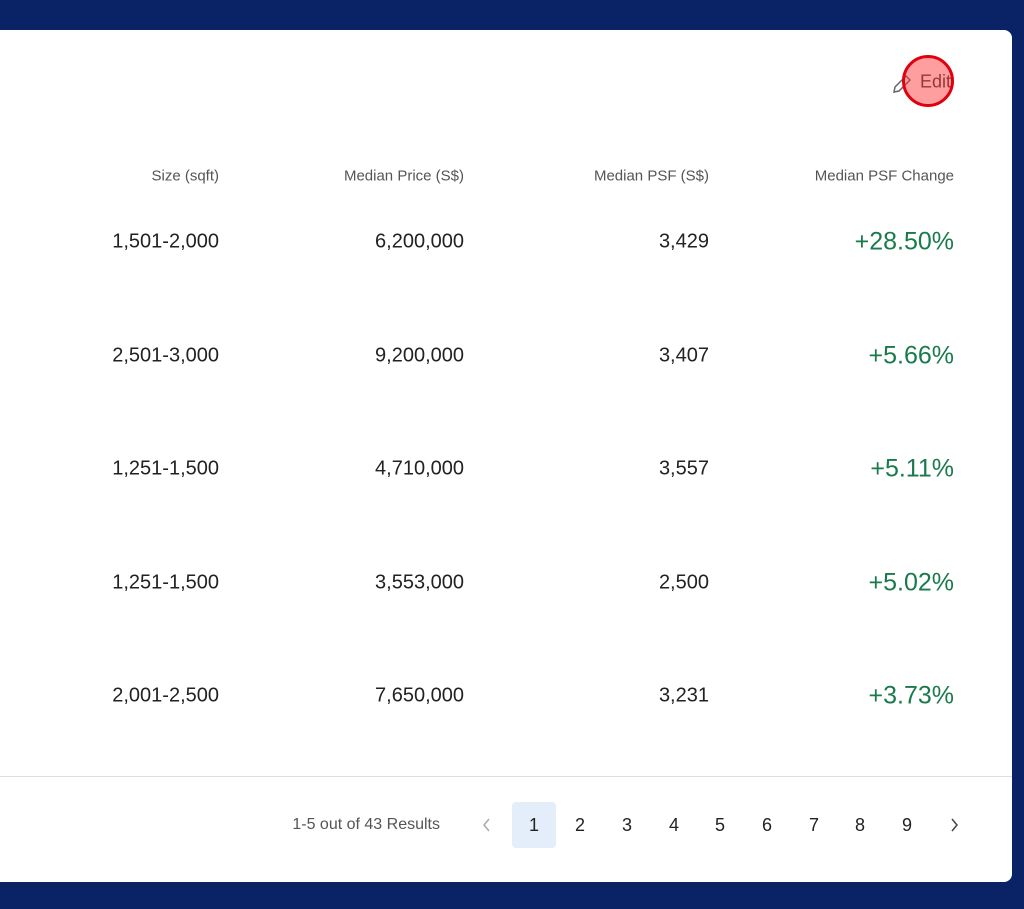 The image size is (1024, 909). What do you see at coordinates (506, 776) in the screenshot?
I see `divider` at bounding box center [506, 776].